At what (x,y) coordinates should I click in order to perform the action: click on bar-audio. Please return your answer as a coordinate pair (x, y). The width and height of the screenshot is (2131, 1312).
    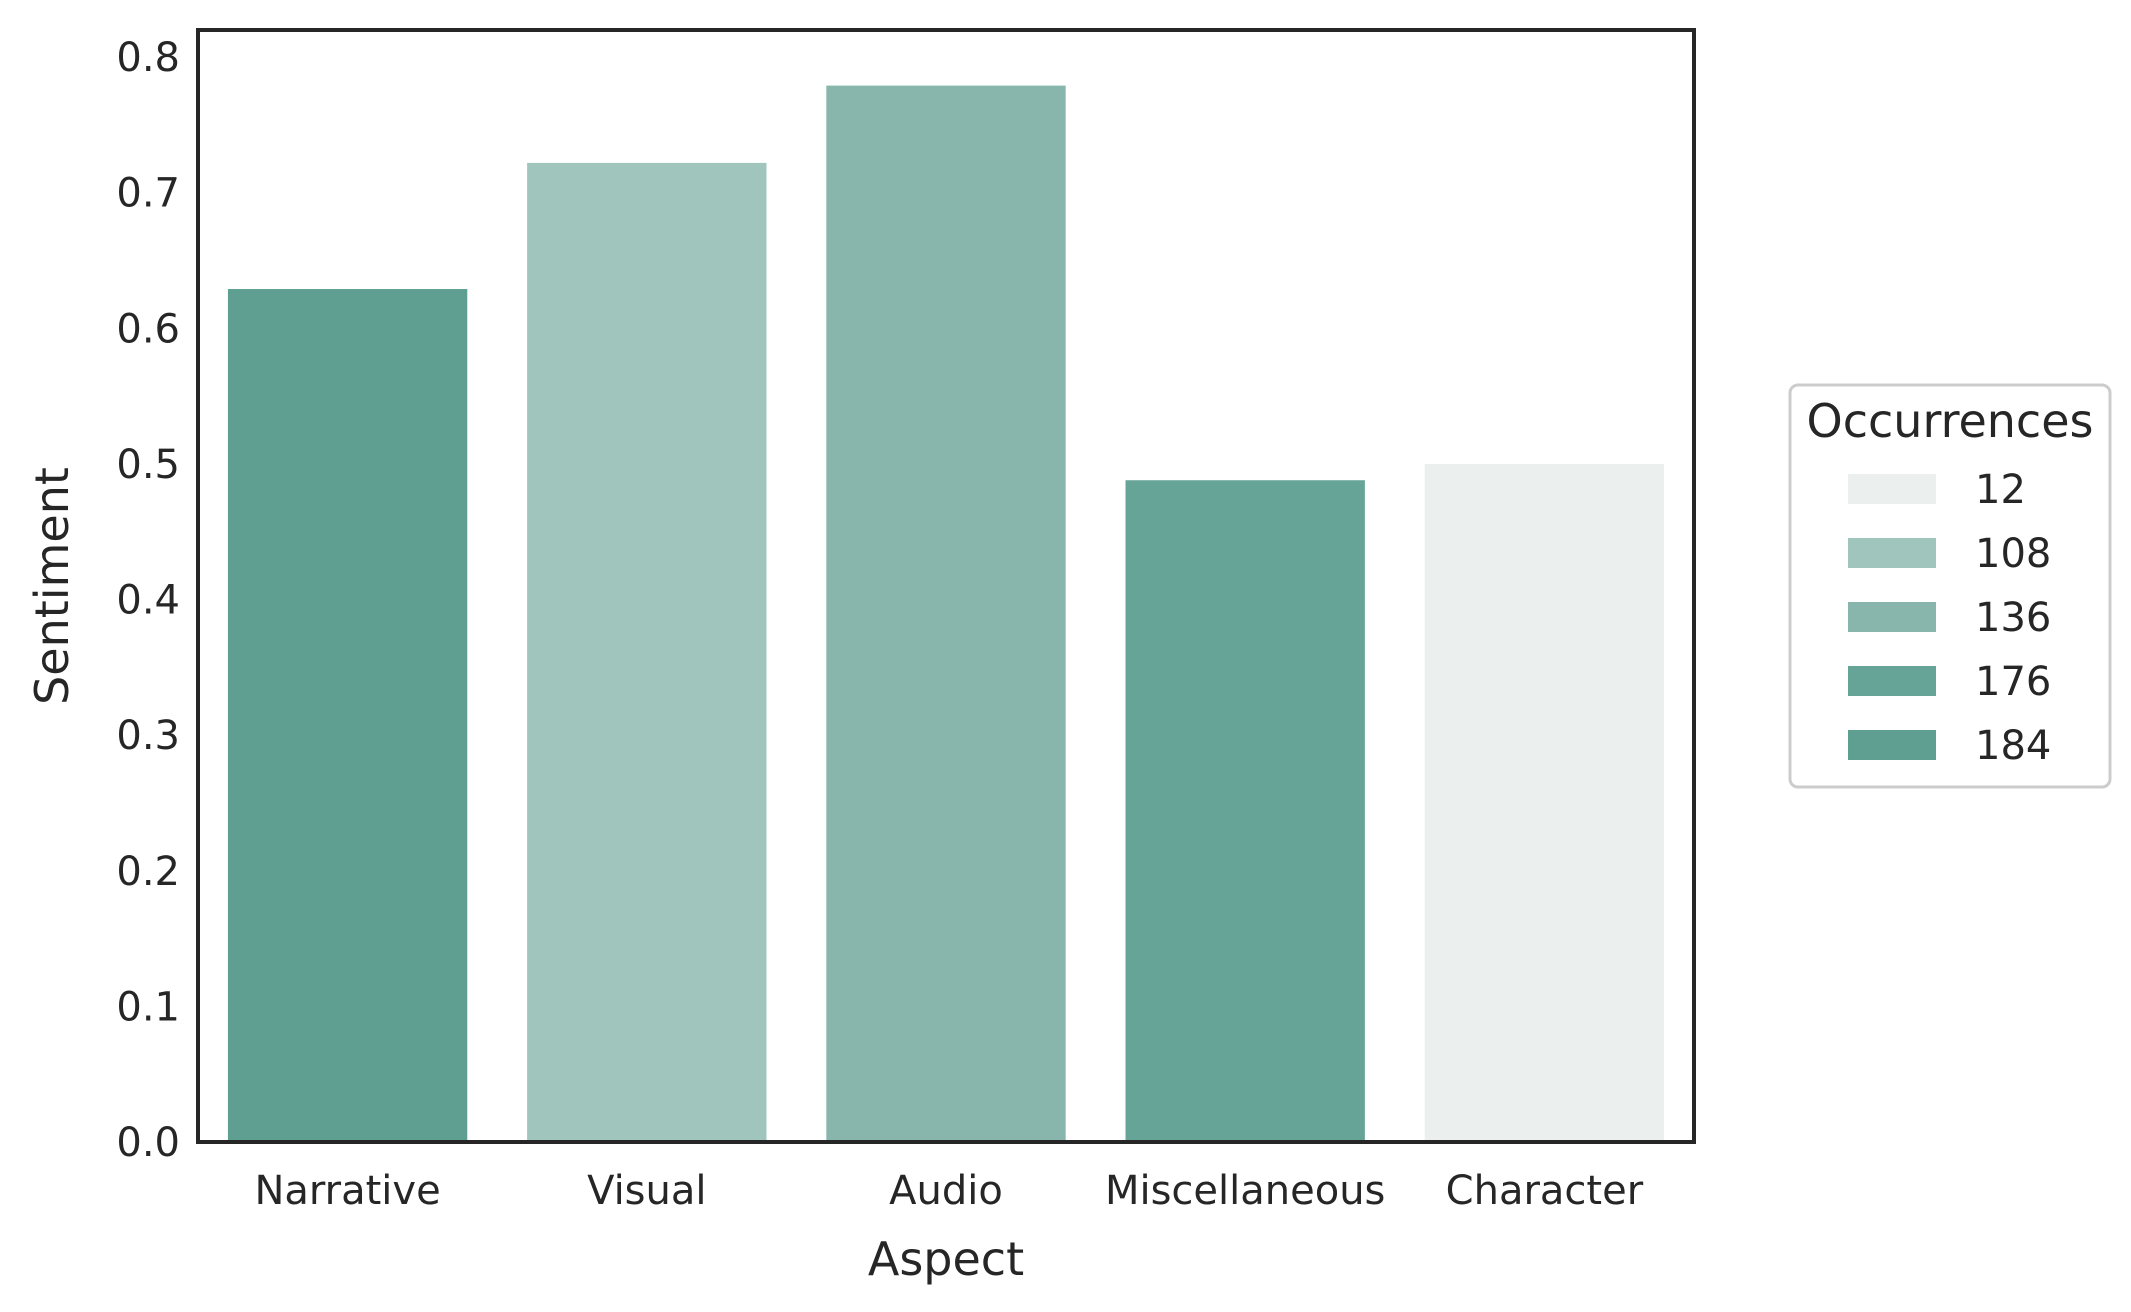
    Looking at the image, I should click on (946, 614).